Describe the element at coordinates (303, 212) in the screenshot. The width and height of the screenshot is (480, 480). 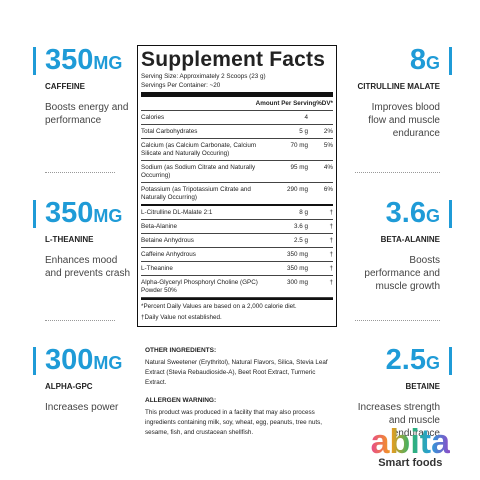
I see `row-amount: 8 g` at that location.